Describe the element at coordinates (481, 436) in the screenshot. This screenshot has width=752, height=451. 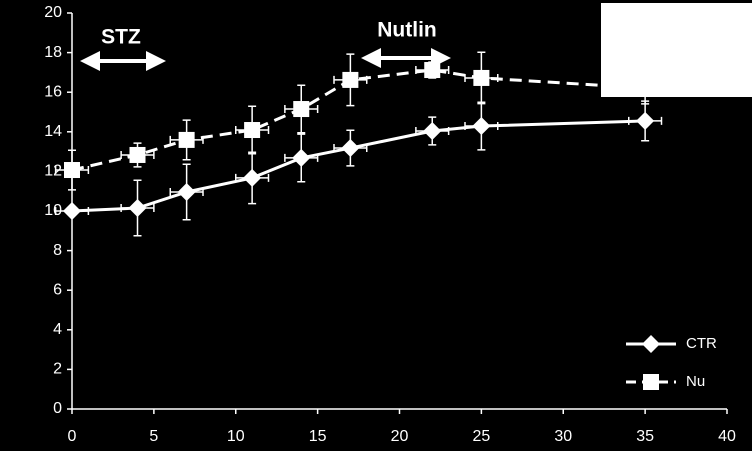
I see `x-tick-label: 25` at that location.